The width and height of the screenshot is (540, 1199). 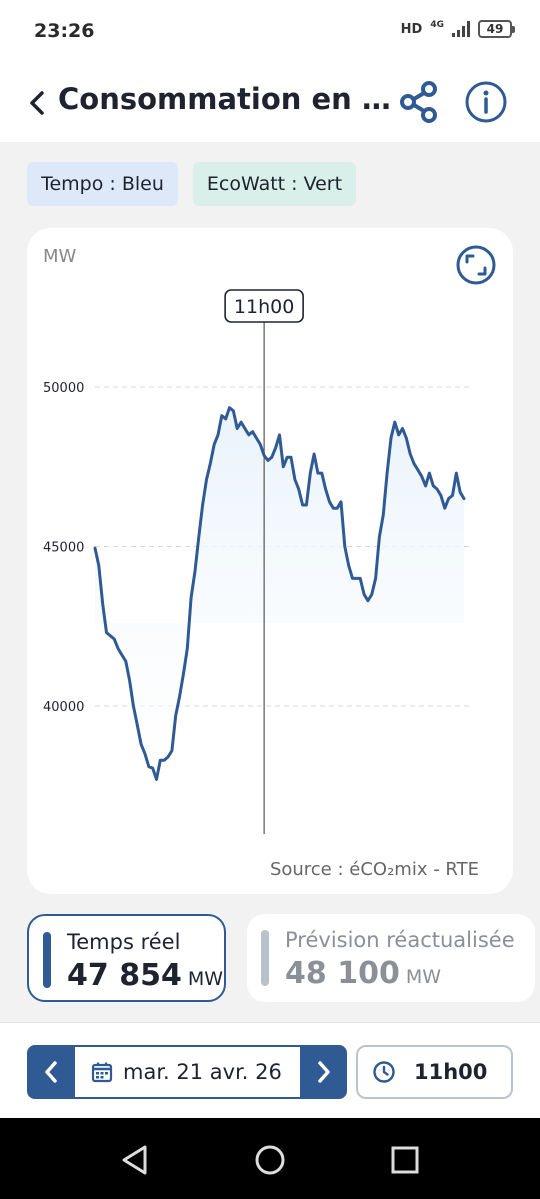 What do you see at coordinates (124, 975) in the screenshot?
I see `realtime-value: 47 854` at bounding box center [124, 975].